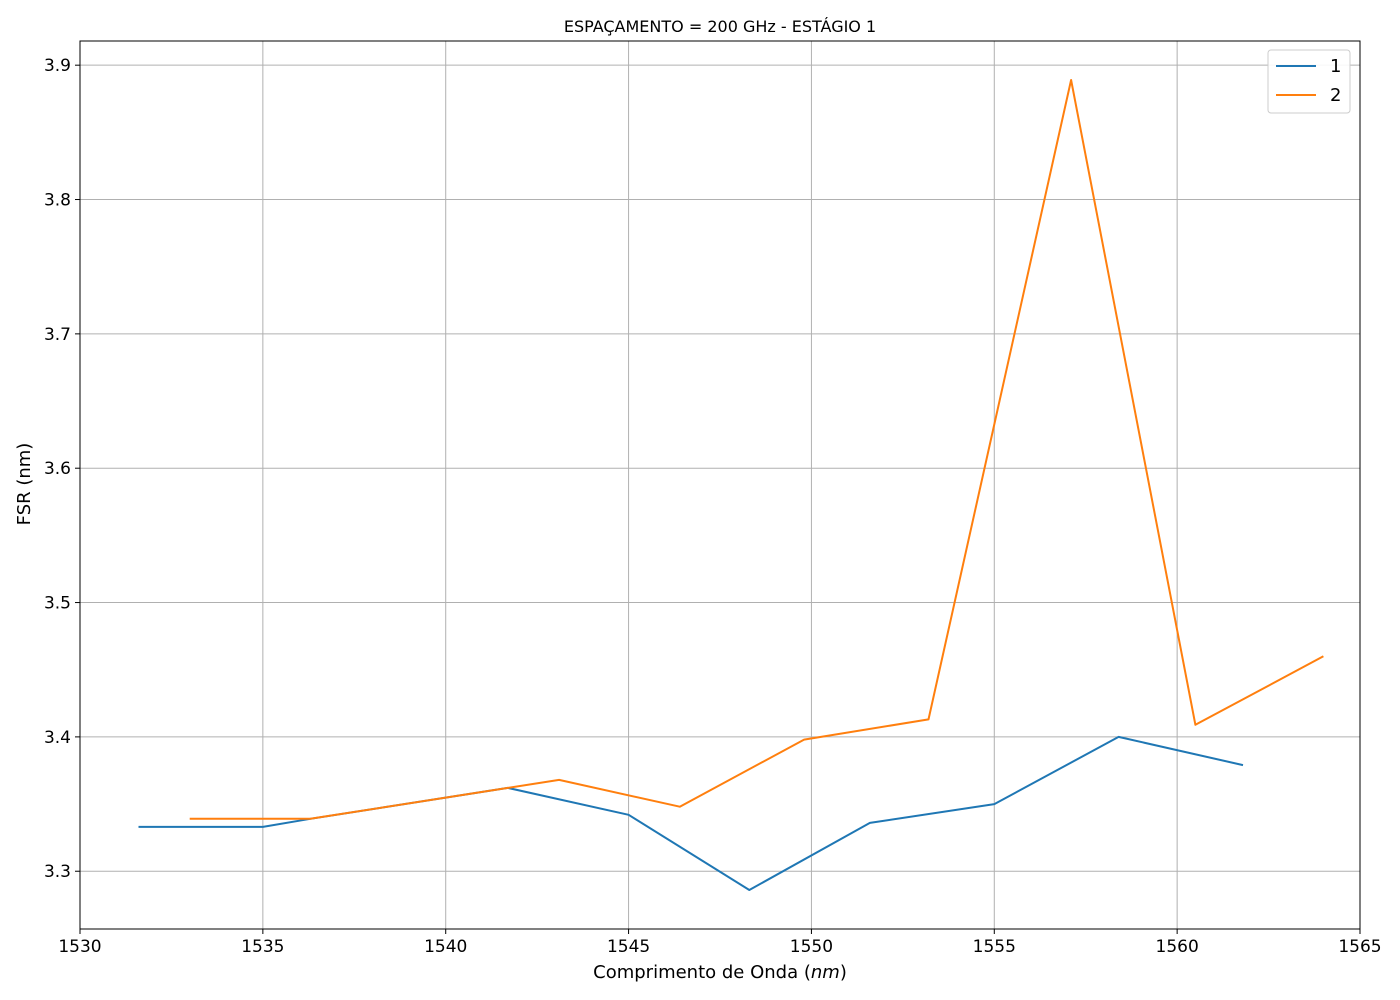  Describe the element at coordinates (1177, 947) in the screenshot. I see `x-tick-label: 1560` at that location.